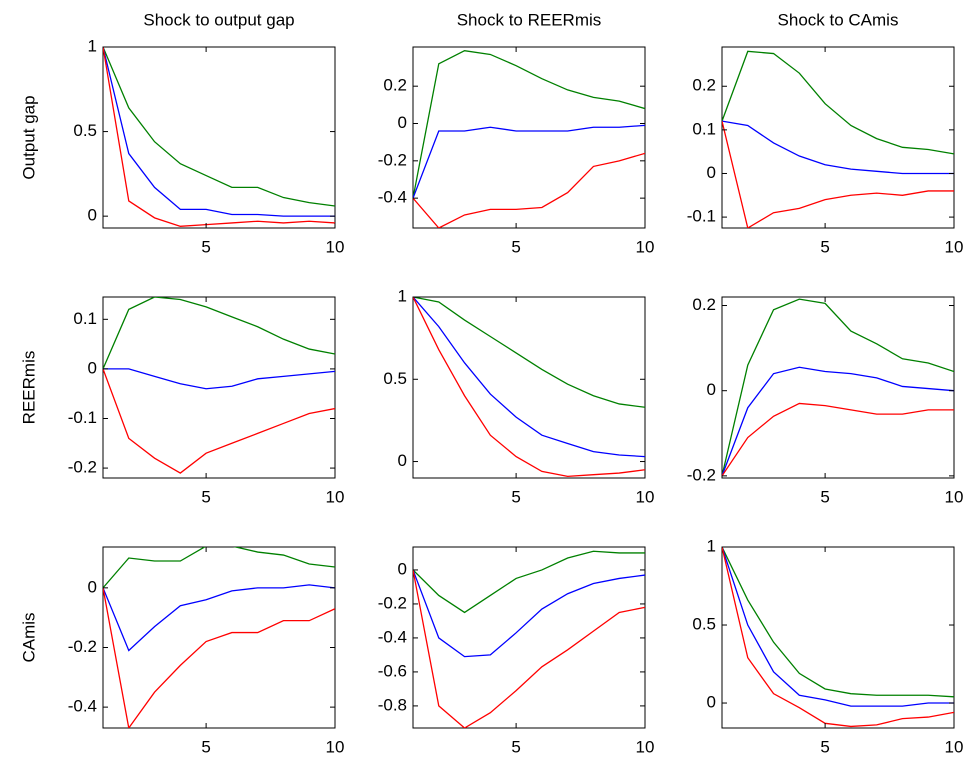 The image size is (973, 763). What do you see at coordinates (392, 670) in the screenshot?
I see `y-tick-label: -0.6` at bounding box center [392, 670].